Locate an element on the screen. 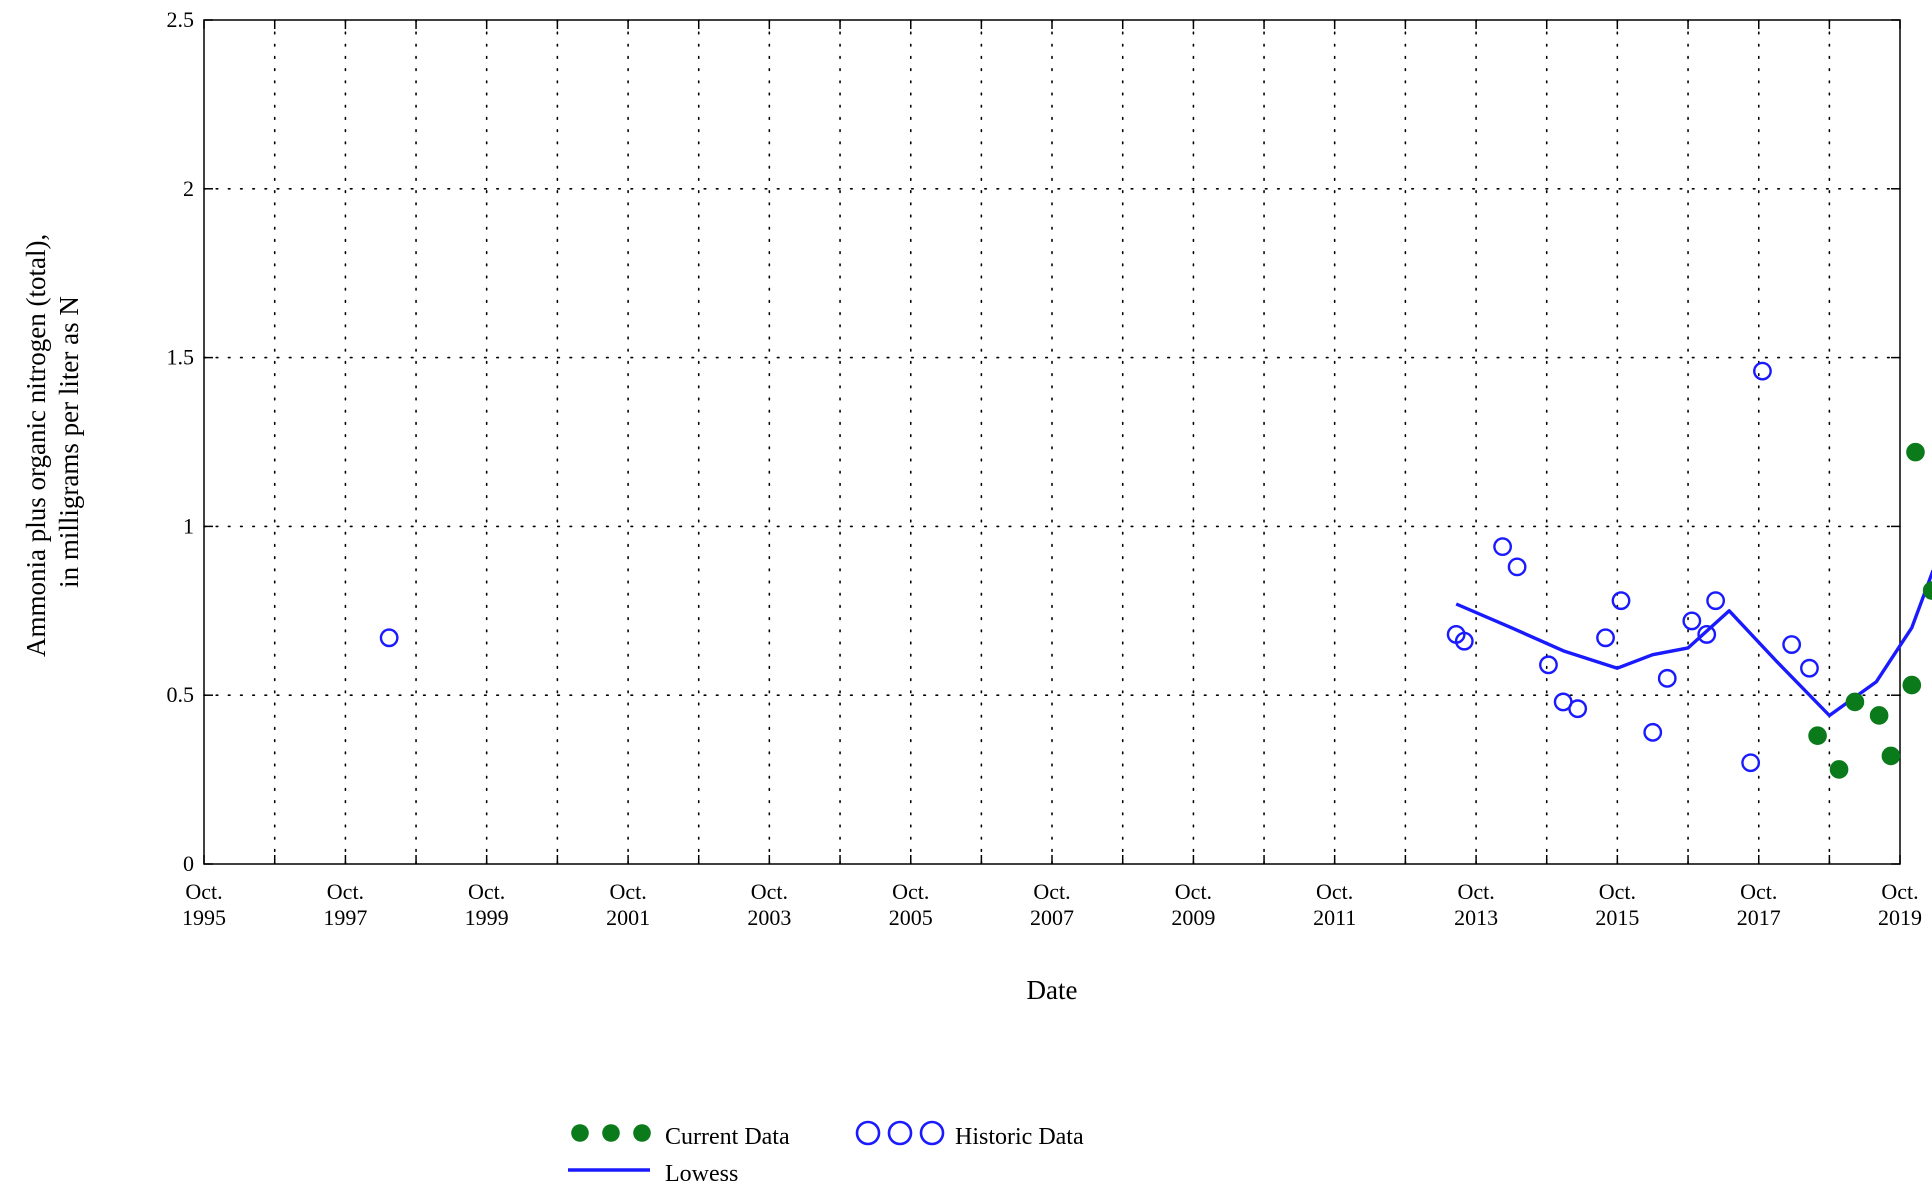  x-tick-label: Oct. 2007 is located at coordinates (1052, 904).